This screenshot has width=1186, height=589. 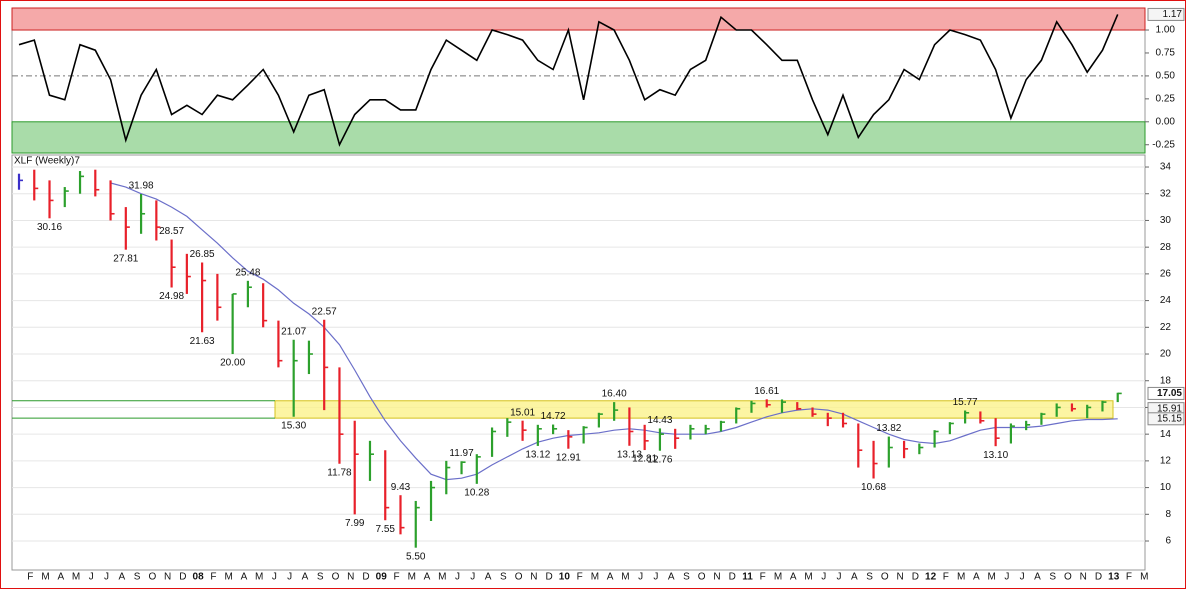 I want to click on x-tick-label: 11, so click(x=747, y=577).